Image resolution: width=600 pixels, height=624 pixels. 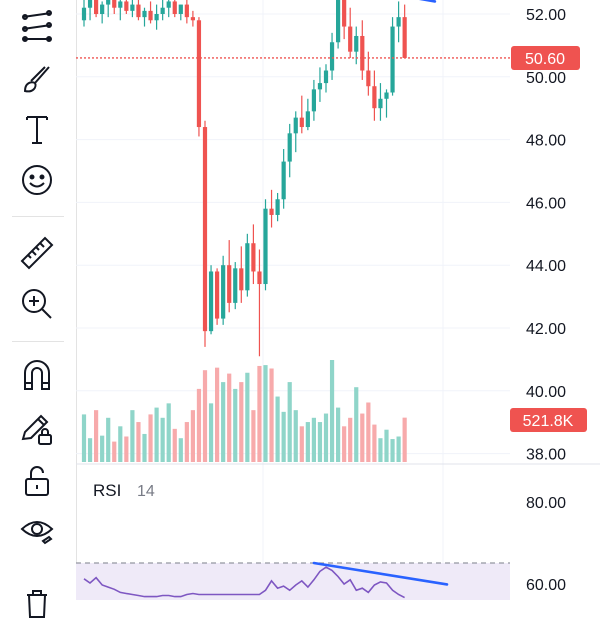 What do you see at coordinates (546, 455) in the screenshot?
I see `price-scale-label: 38.00` at bounding box center [546, 455].